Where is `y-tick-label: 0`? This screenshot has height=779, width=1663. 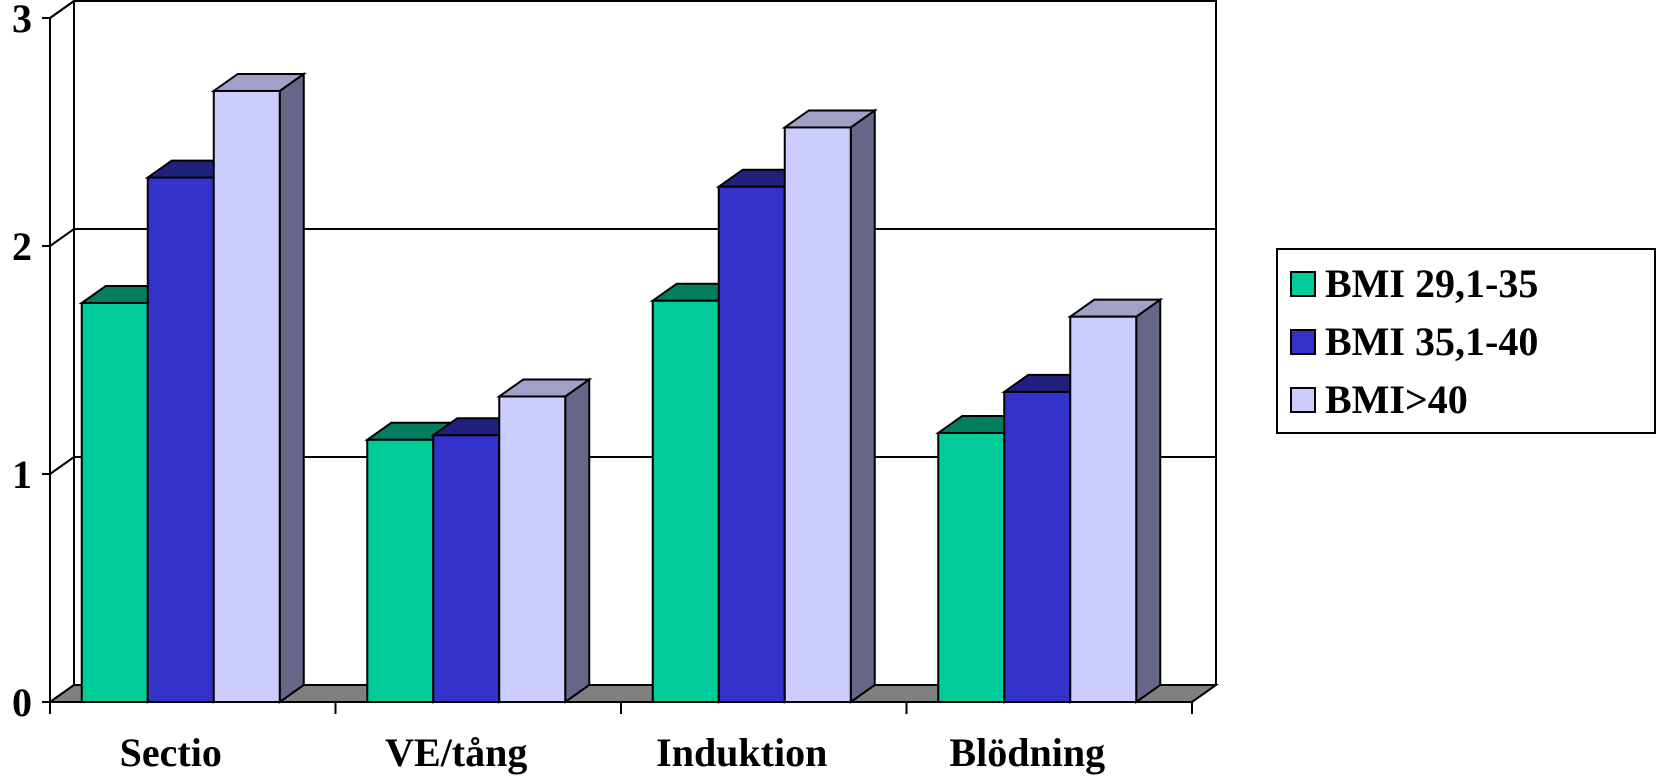
y-tick-label: 0 is located at coordinates (22, 702).